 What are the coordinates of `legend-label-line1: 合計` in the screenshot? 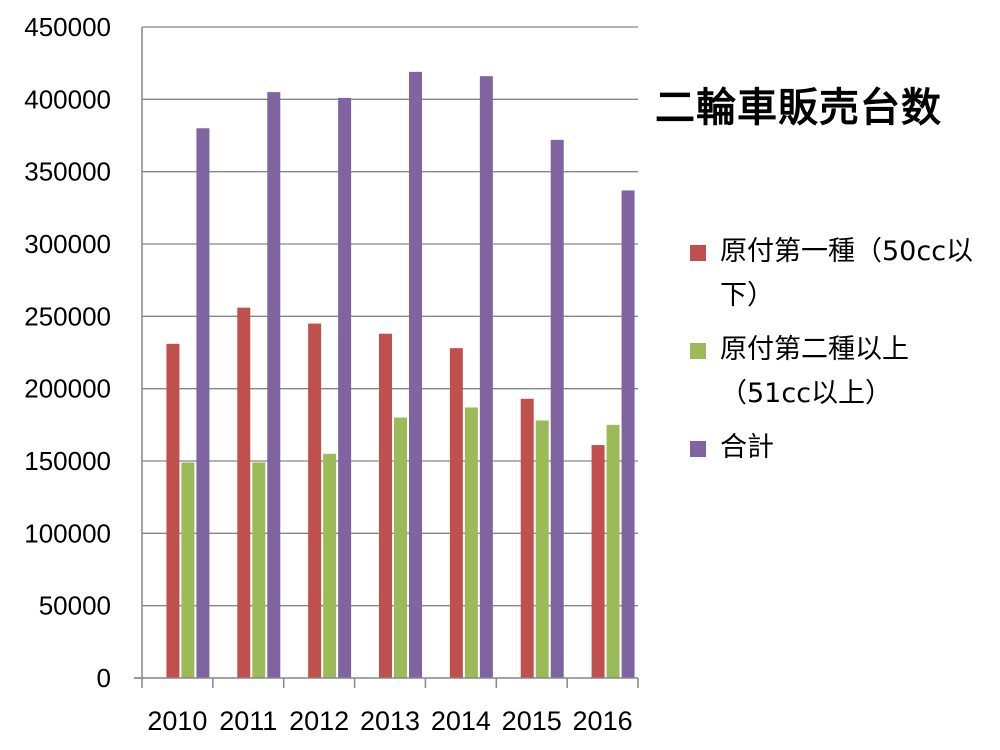 It's located at (747, 447).